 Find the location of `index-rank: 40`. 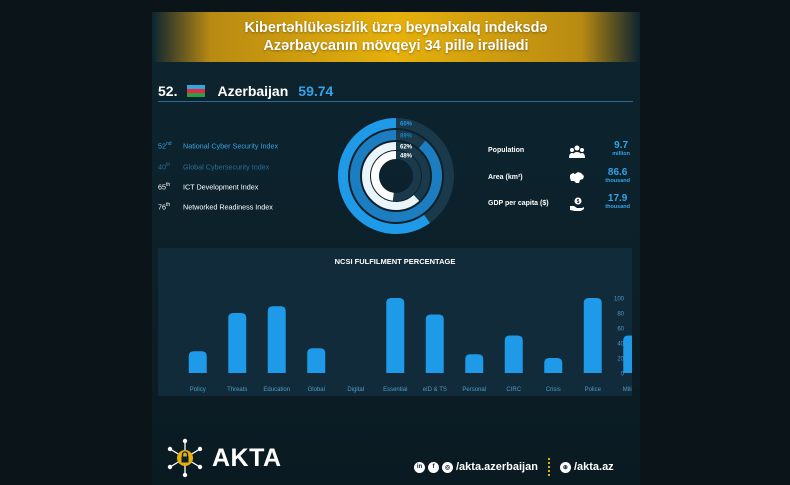

index-rank: 40 is located at coordinates (162, 167).